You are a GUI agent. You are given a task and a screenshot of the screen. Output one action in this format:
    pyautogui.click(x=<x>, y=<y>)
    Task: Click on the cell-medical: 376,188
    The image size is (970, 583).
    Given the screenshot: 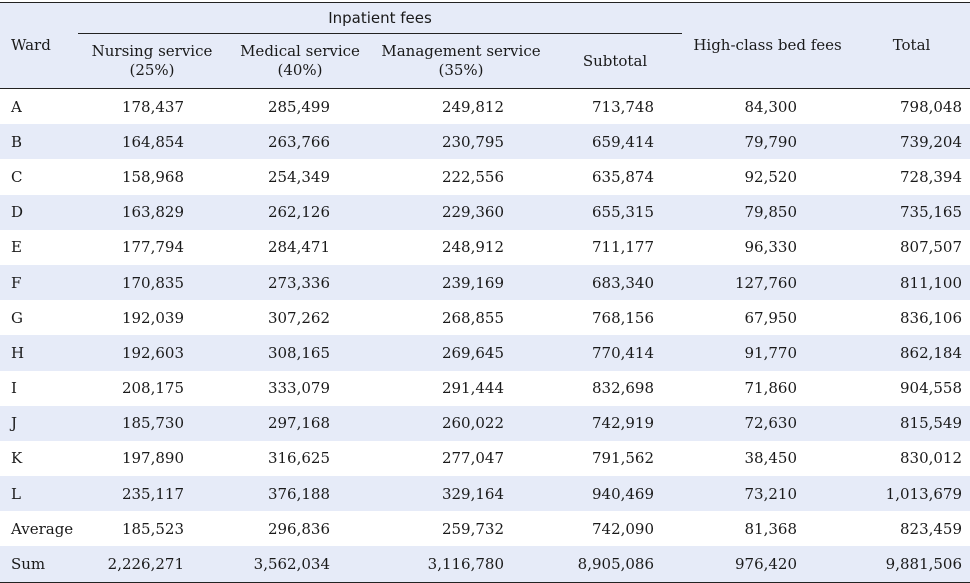 What is the action you would take?
    pyautogui.click(x=300, y=494)
    